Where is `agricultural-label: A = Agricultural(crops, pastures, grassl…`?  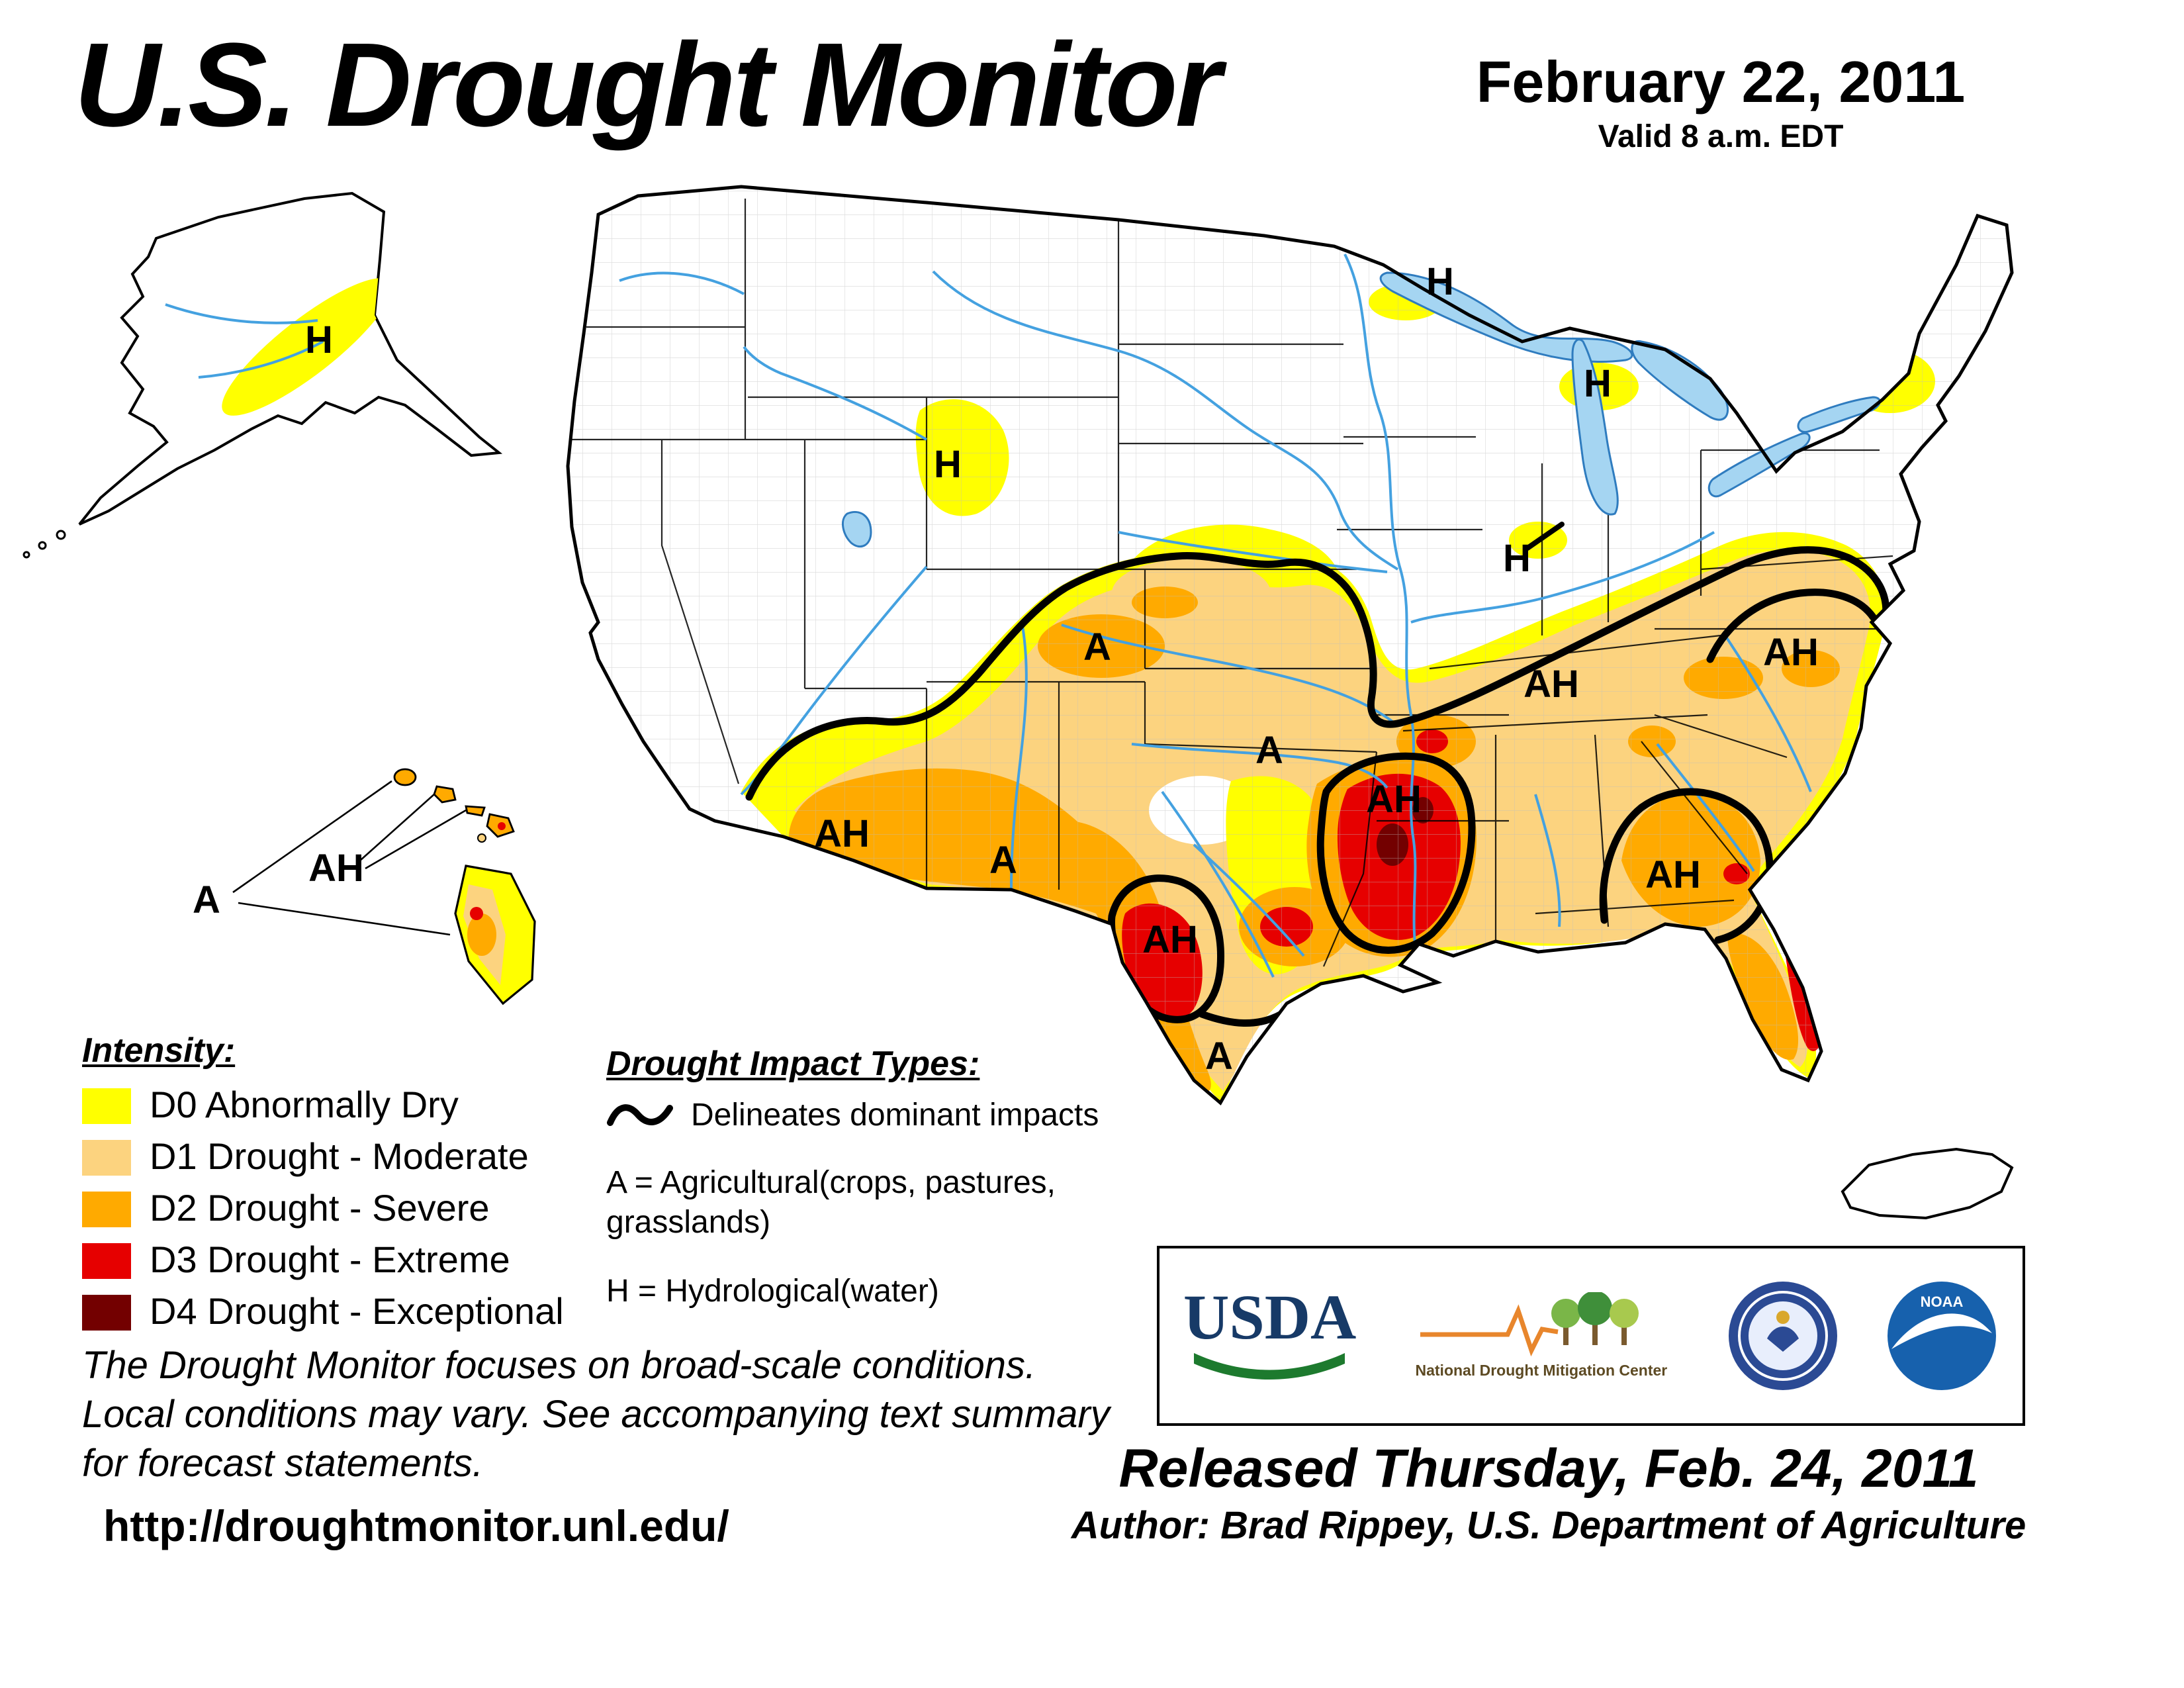 agricultural-label: A = Agricultural(crops, pastures, grassl… is located at coordinates (831, 1203).